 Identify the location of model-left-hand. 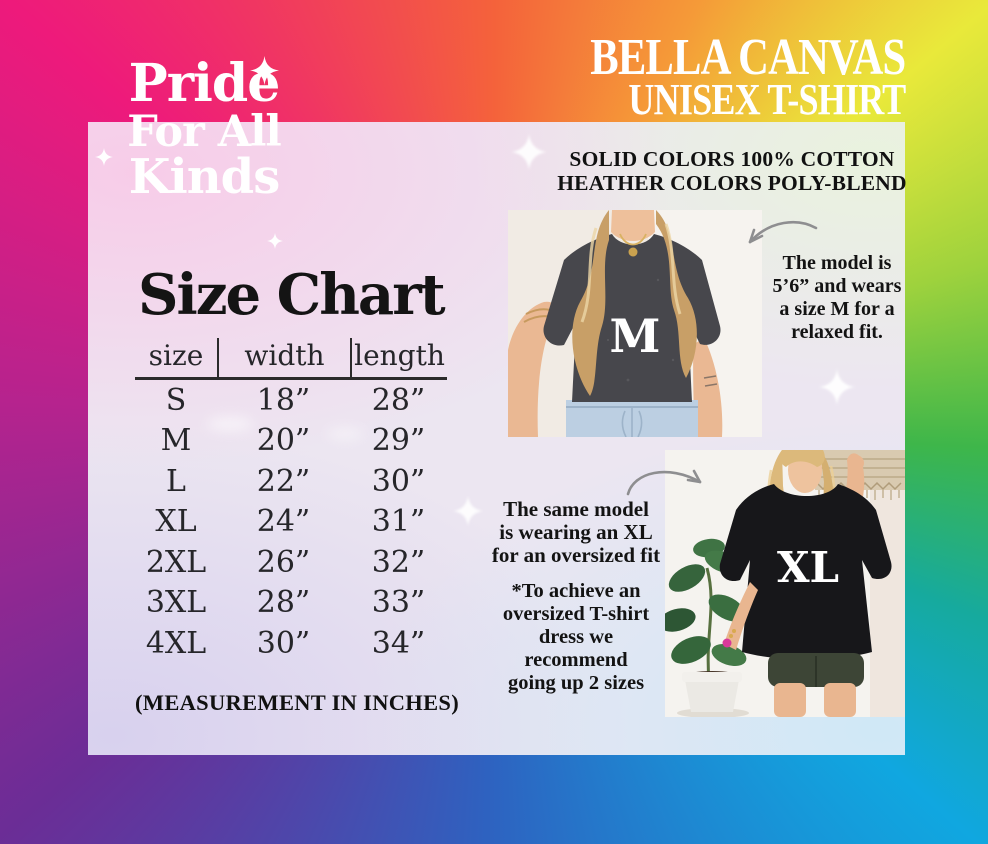
(740, 616).